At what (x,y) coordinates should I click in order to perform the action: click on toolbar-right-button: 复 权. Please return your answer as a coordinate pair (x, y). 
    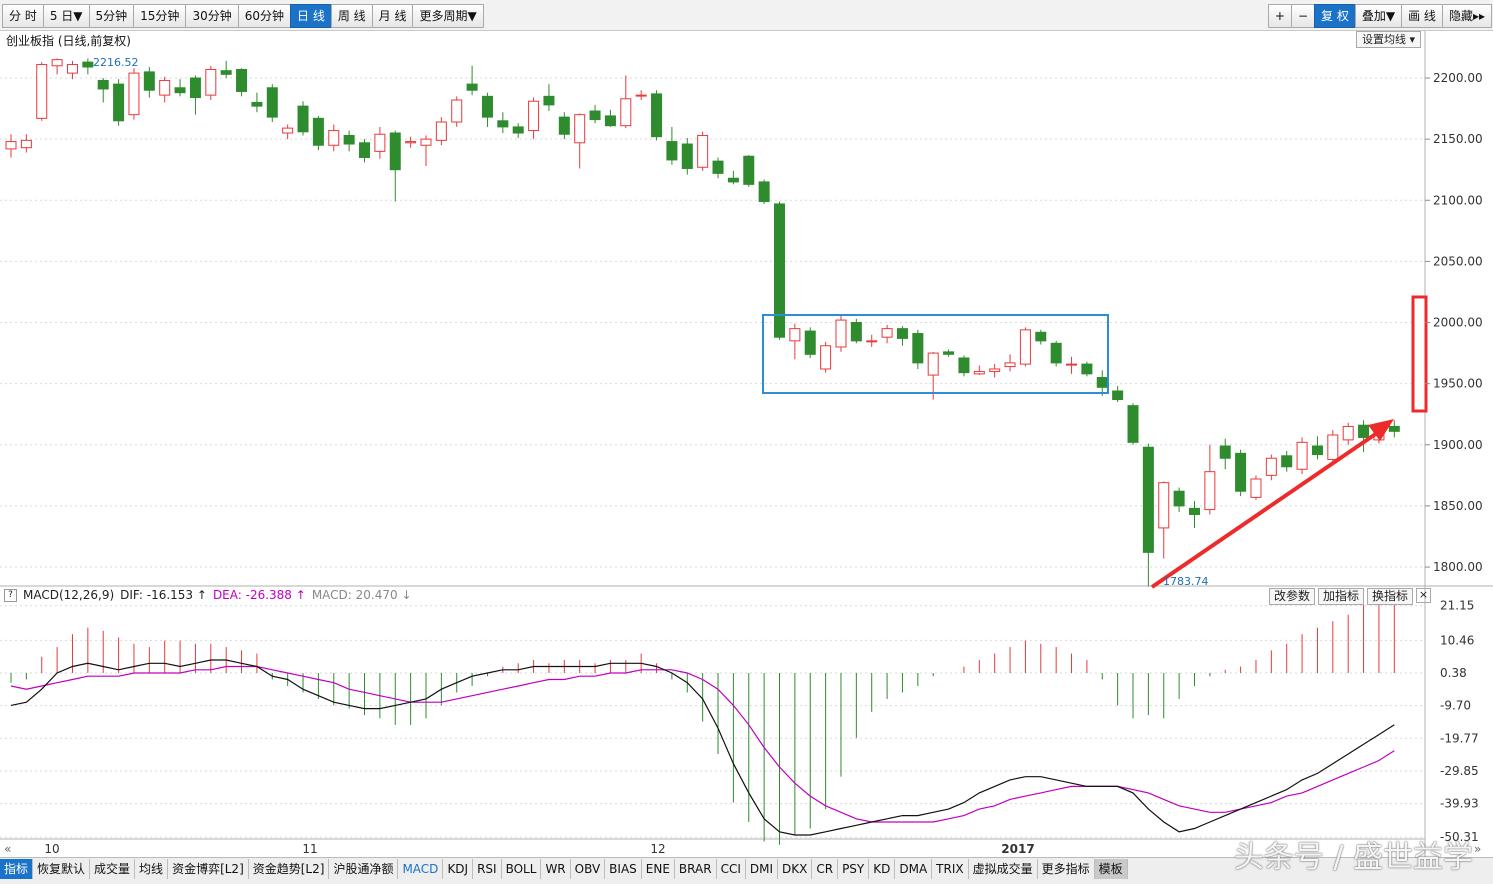
    Looking at the image, I should click on (1335, 16).